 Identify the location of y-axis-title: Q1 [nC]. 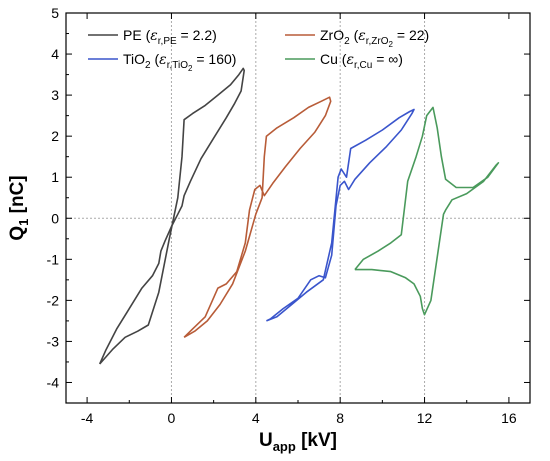
(19, 207).